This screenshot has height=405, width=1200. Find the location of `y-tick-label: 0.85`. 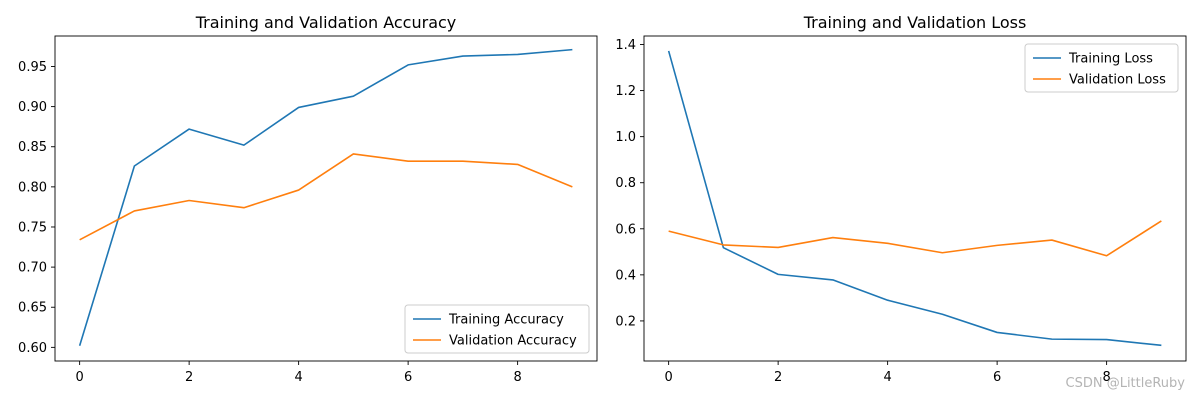

y-tick-label: 0.85 is located at coordinates (32, 147).